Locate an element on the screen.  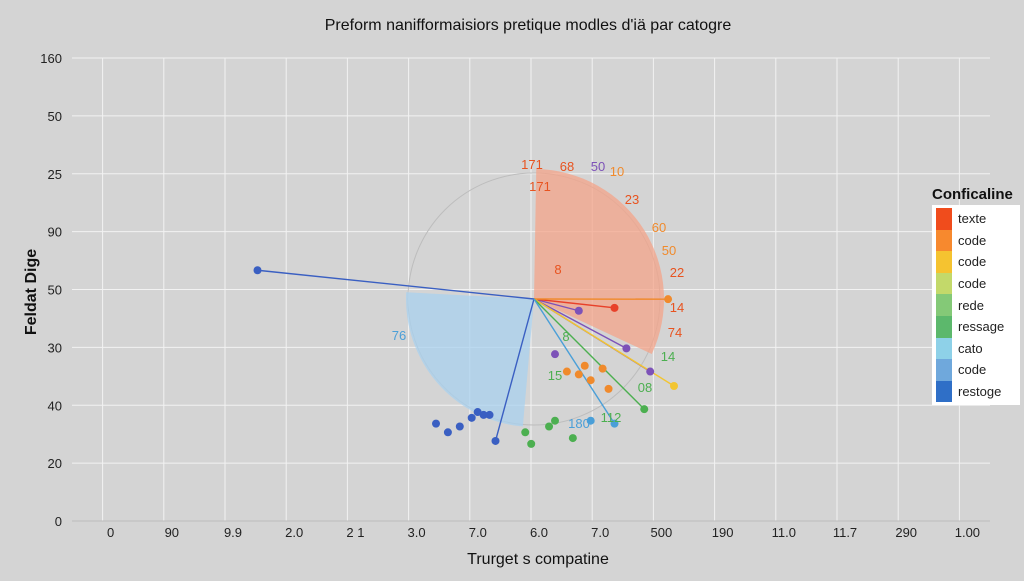
x-tick-label: 9.9 is located at coordinates (233, 532).